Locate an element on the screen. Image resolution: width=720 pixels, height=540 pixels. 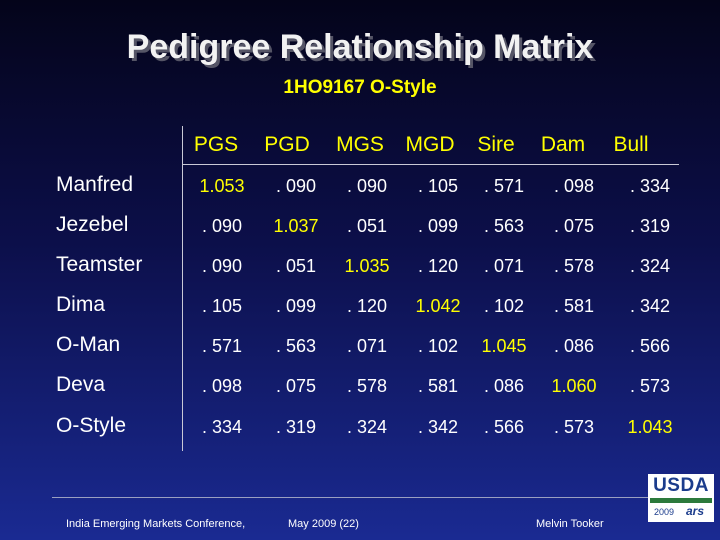
slide-title: Pedigree Relationship Matrix is located at coordinates (360, 47).